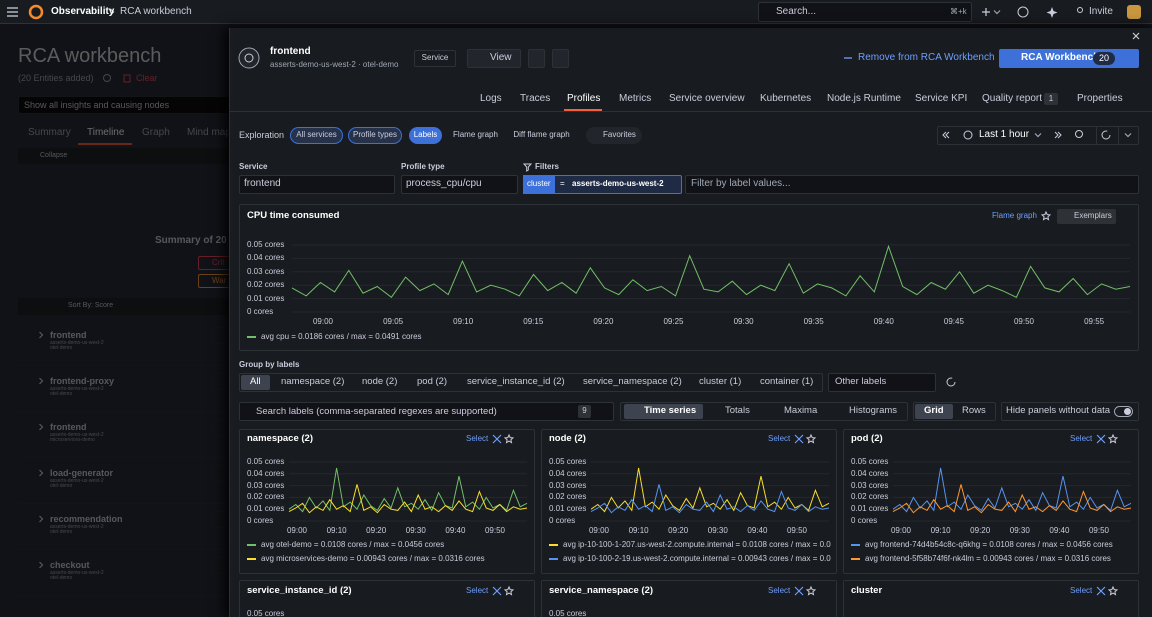 The height and width of the screenshot is (617, 1152). What do you see at coordinates (432, 381) in the screenshot?
I see `group-by-option: pod (2)` at bounding box center [432, 381].